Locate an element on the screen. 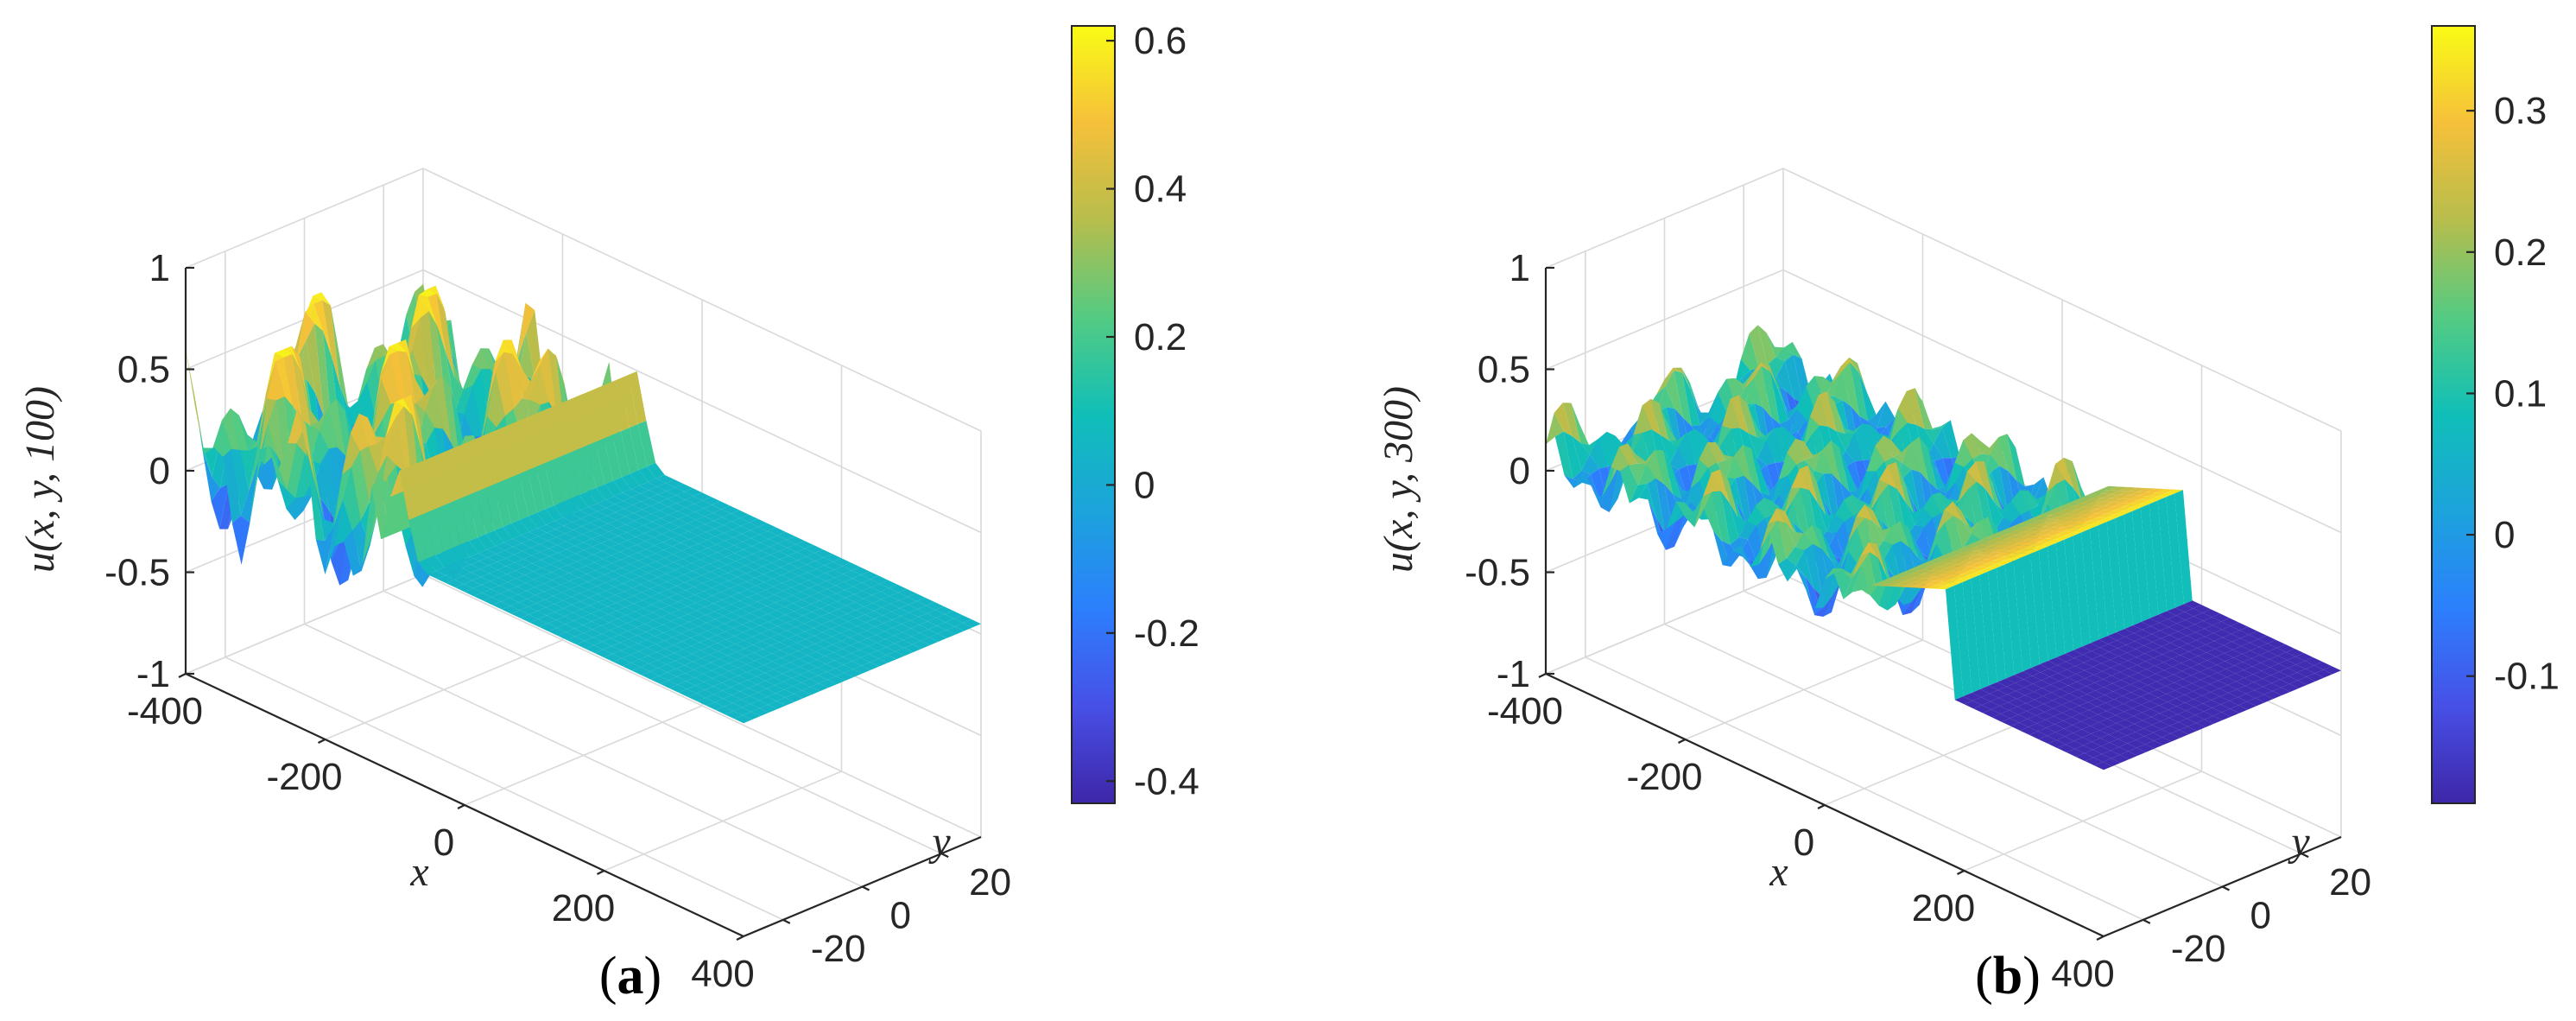  colorbar-tick-label: -0.2 is located at coordinates (1166, 633).